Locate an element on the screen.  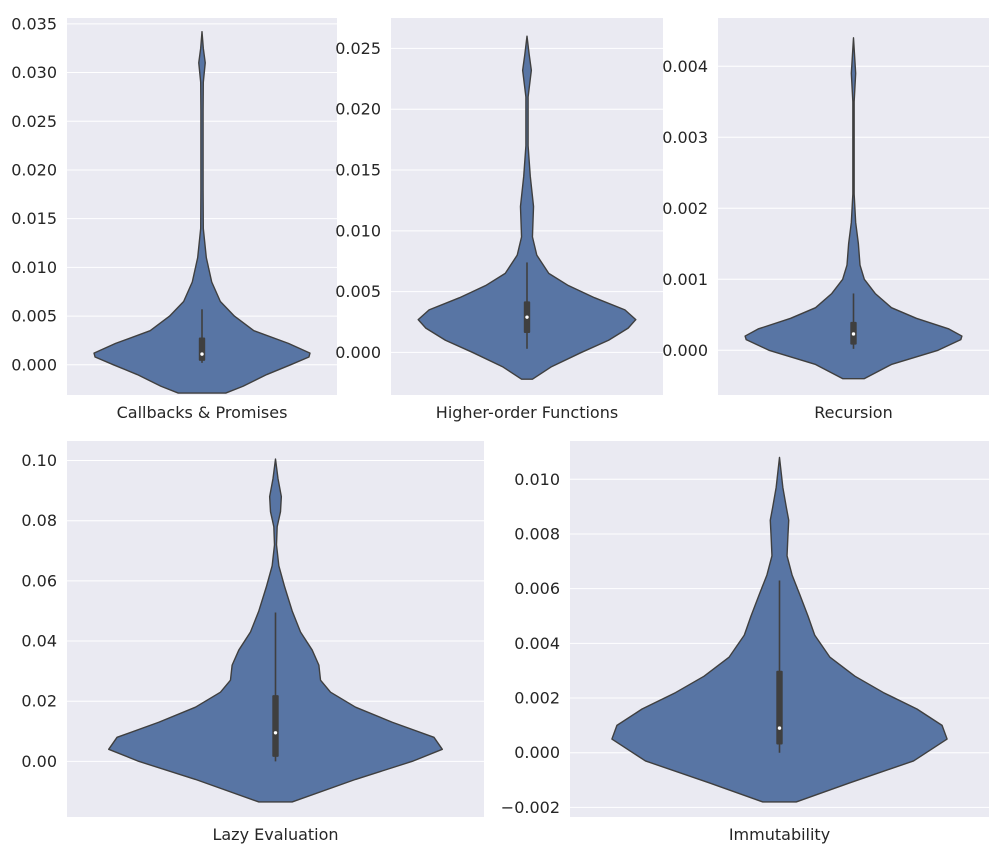
y-tick-label: −0.002 is located at coordinates (530, 807).